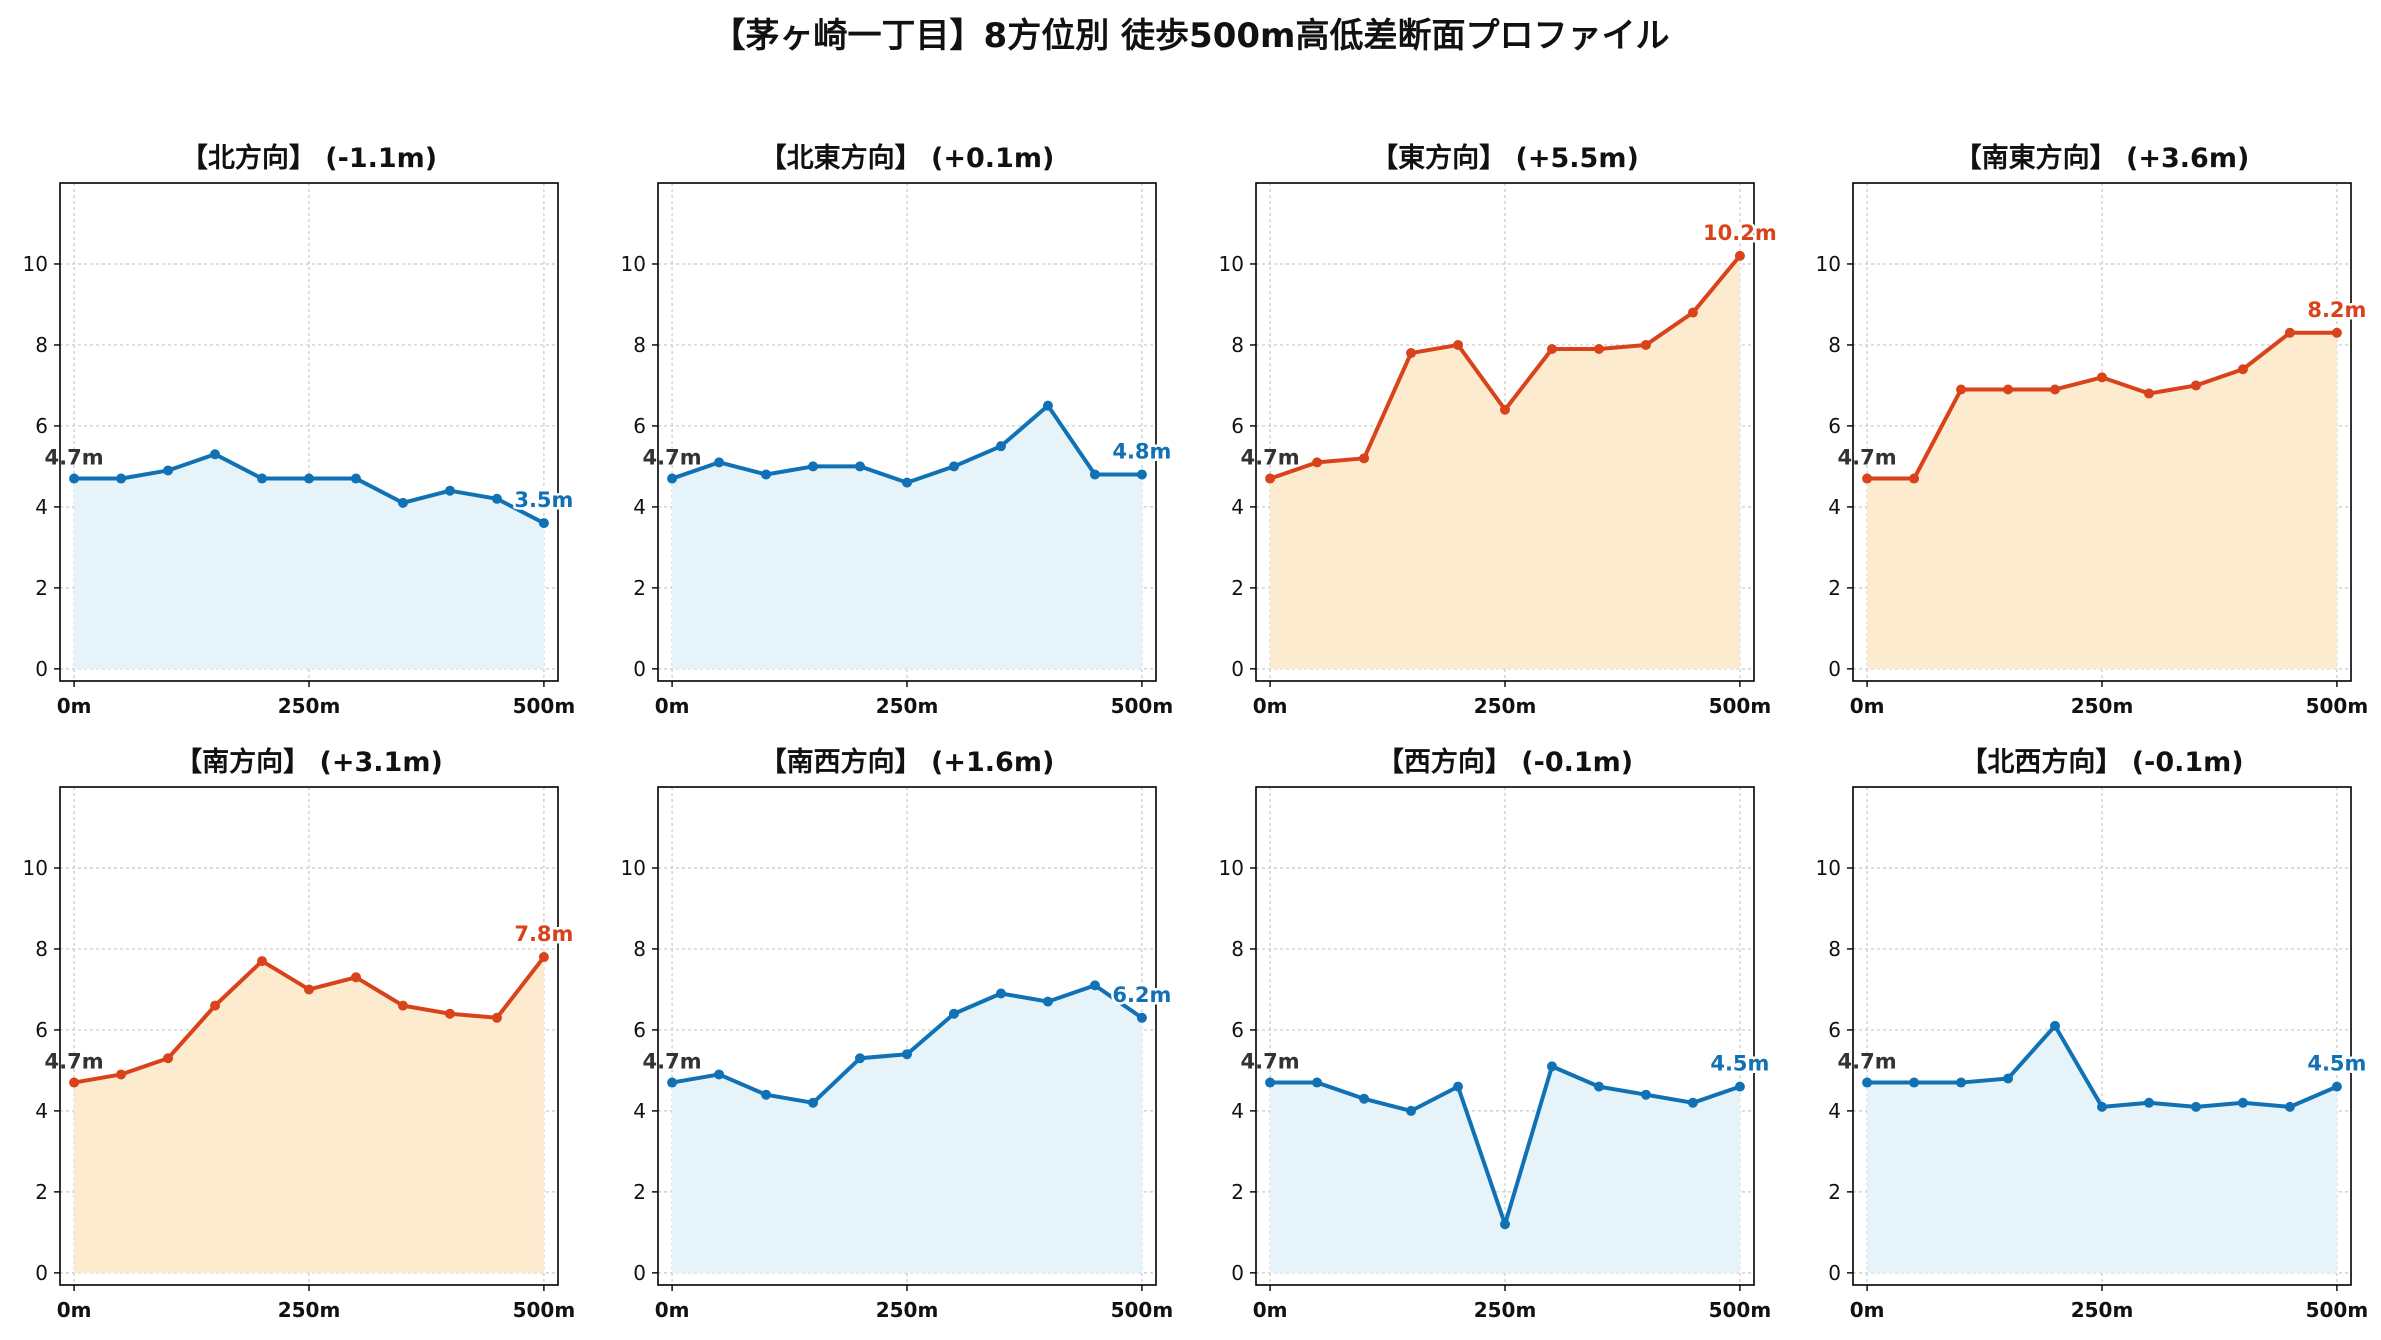 This screenshot has width=2381, height=1340. What do you see at coordinates (1505, 158) in the screenshot?
I see `panel-title: 【東方向】 (+5.5m)` at bounding box center [1505, 158].